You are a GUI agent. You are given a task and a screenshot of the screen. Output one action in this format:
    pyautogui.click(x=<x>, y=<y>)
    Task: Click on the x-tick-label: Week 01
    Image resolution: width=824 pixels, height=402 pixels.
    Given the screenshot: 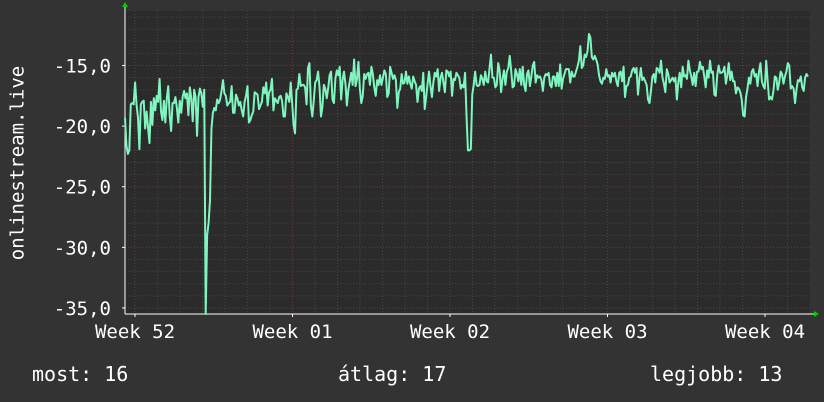 What is the action you would take?
    pyautogui.click(x=292, y=332)
    